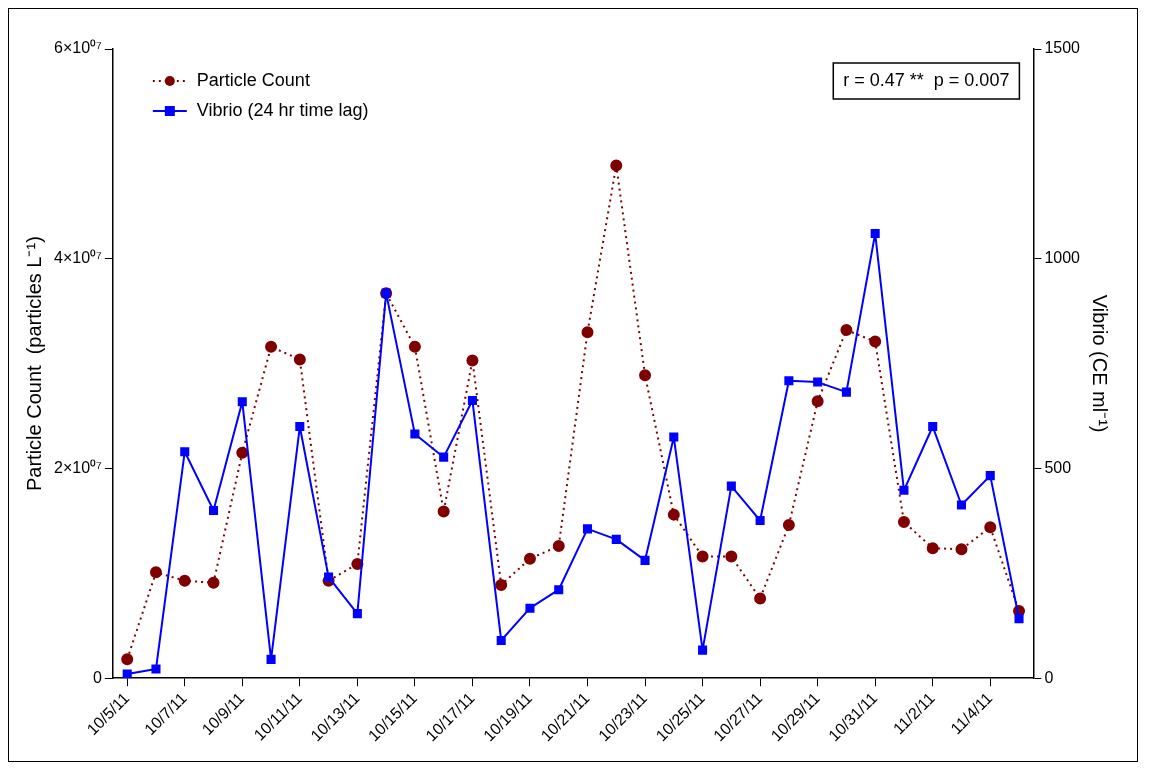 The image size is (1149, 771). I want to click on y-tick-label: 2×10⁰⁷, so click(78, 467).